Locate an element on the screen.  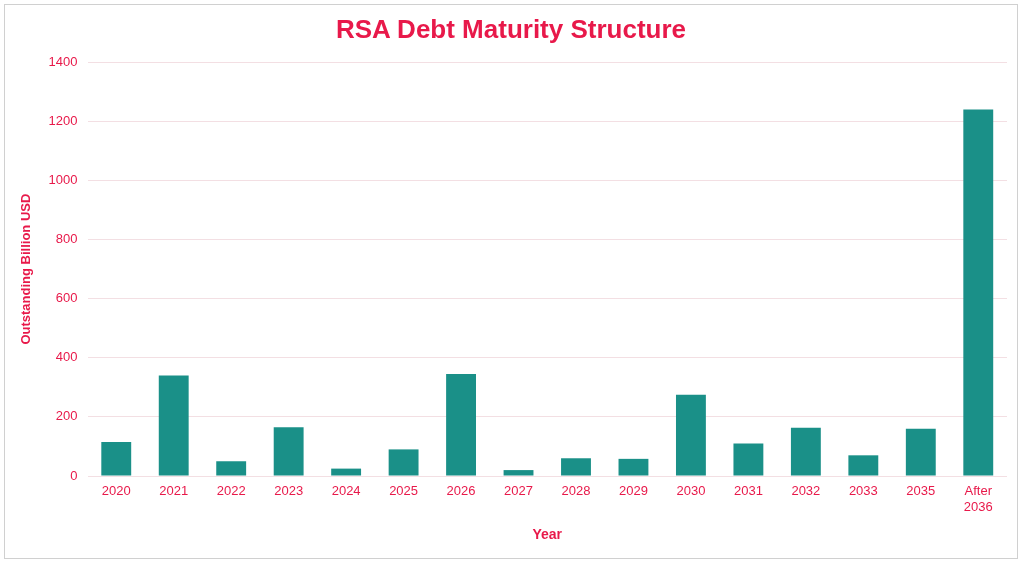
x-tick-label: 2023 is located at coordinates (289, 491).